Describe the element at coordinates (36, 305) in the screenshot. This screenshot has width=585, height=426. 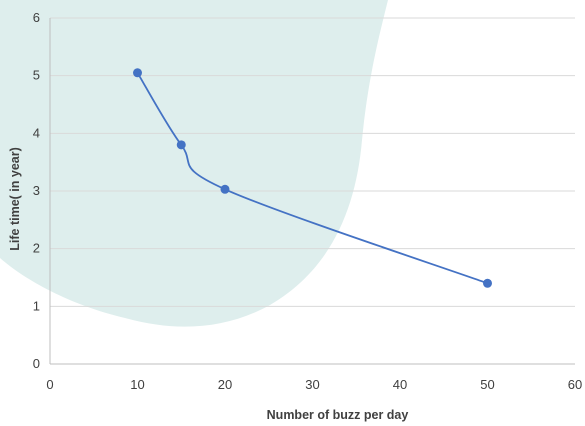
I see `y-tick-label-1: 1` at that location.